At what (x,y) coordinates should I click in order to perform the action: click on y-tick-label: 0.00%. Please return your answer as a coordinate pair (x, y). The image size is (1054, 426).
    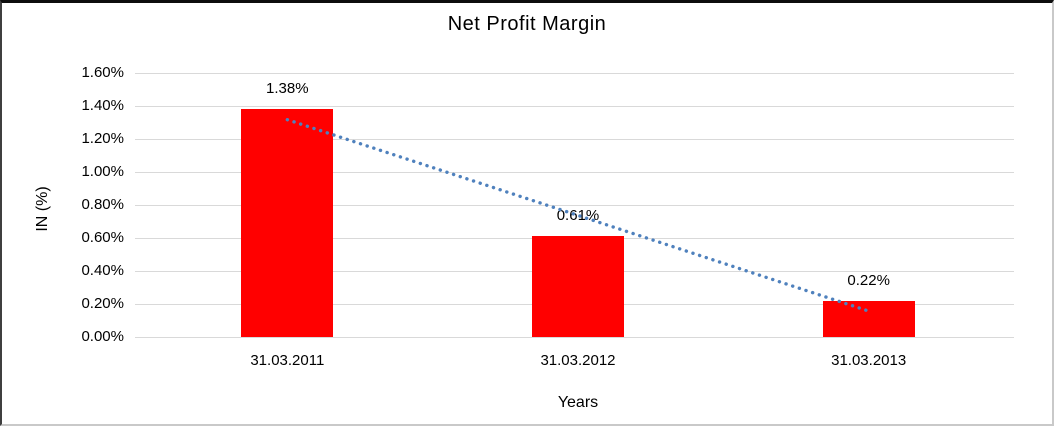
    Looking at the image, I should click on (102, 336).